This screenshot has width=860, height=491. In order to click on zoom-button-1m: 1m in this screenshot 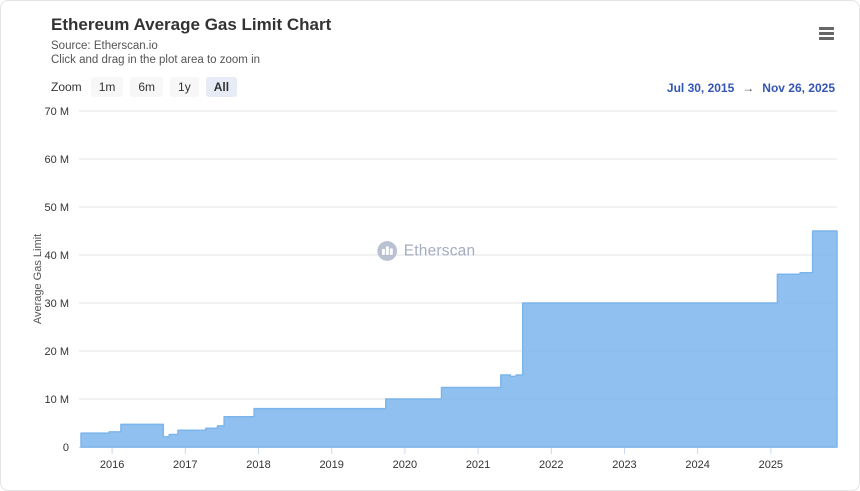, I will do `click(107, 87)`.